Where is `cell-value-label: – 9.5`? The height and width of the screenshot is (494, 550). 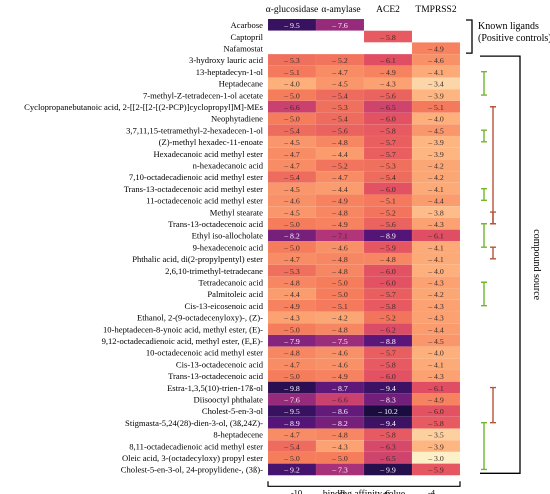 cell-value-label: – 9.5 is located at coordinates (291, 25).